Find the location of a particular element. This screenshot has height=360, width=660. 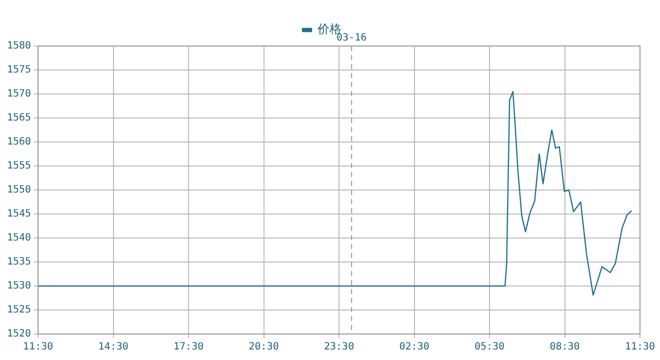

x-tick-label: 14:30 is located at coordinates (113, 347).